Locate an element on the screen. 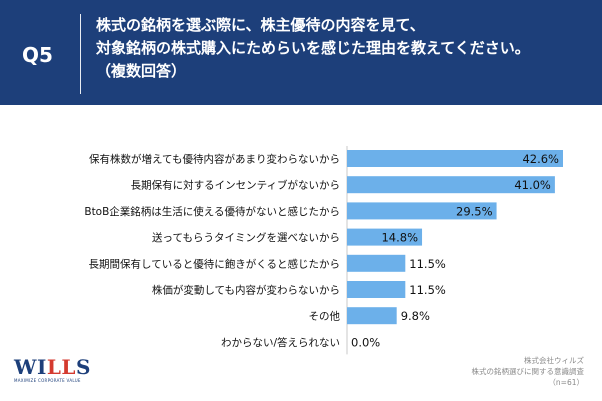 The height and width of the screenshot is (401, 602). source-note: 株式会社ウィルズ 株式の銘柄選びに関する意識調査 （n=61） is located at coordinates (528, 371).